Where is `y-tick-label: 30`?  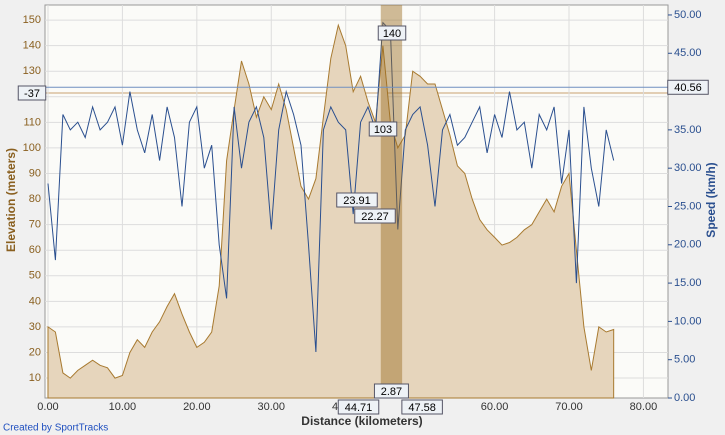
y-tick-label: 30 is located at coordinates (35, 327).